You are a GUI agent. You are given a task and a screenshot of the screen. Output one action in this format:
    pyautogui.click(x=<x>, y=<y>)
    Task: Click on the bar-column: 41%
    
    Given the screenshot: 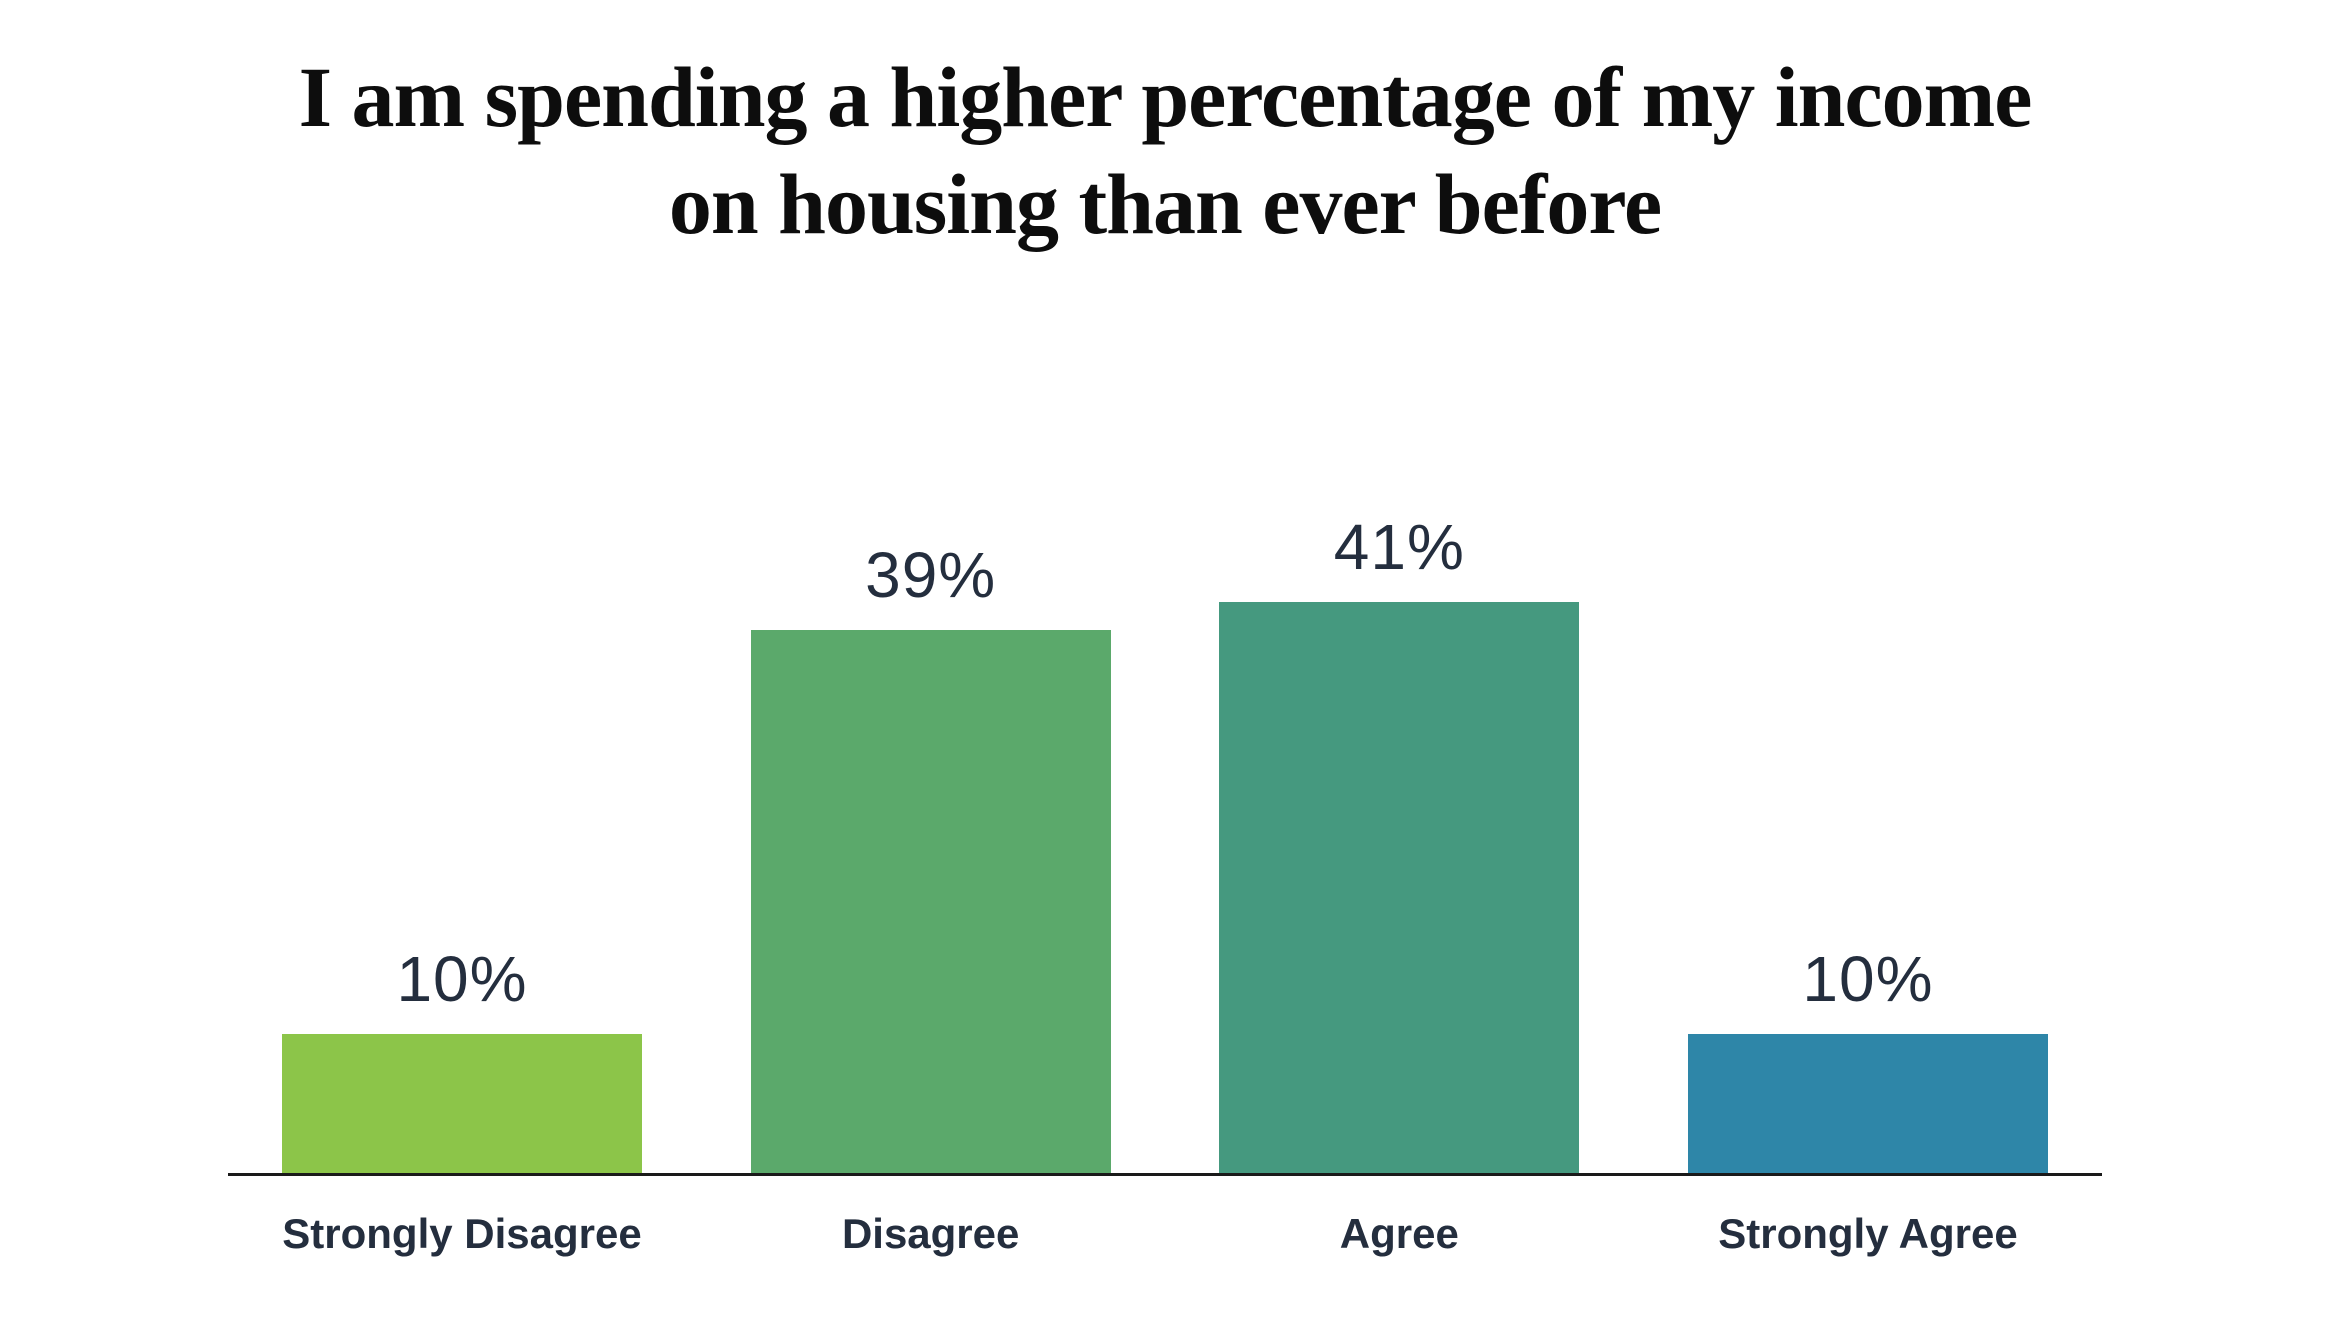 What is the action you would take?
    pyautogui.click(x=1399, y=842)
    